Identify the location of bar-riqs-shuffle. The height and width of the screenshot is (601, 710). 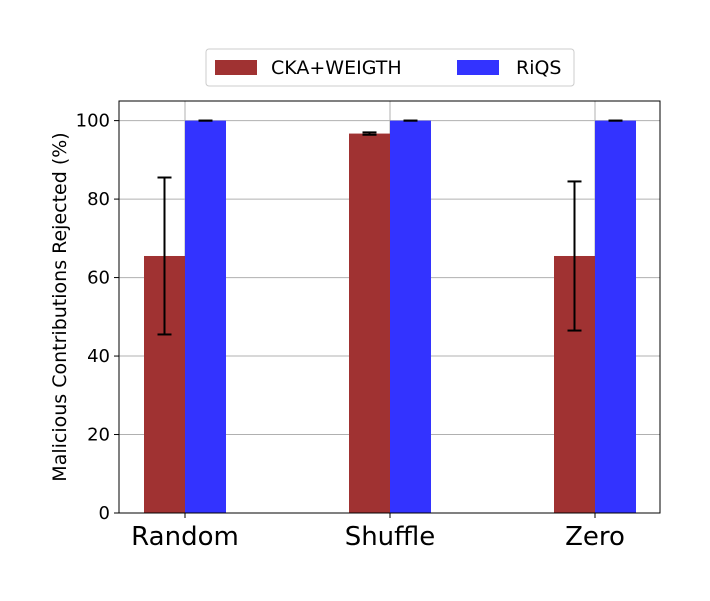
(410, 316).